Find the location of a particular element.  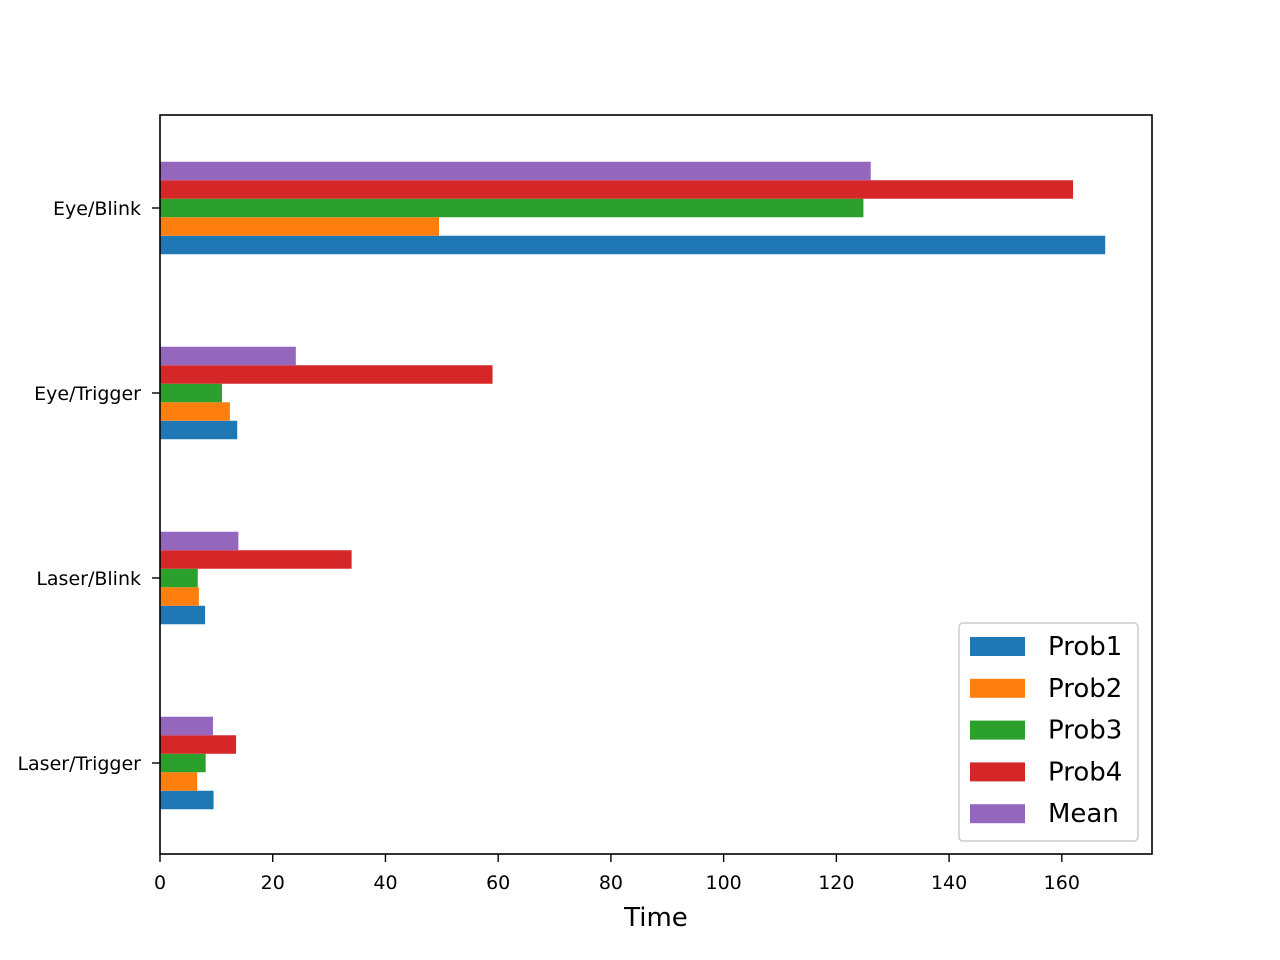

x-axis-ticks: 0 20 40 60 80 100 120 140 160 is located at coordinates (617, 874).